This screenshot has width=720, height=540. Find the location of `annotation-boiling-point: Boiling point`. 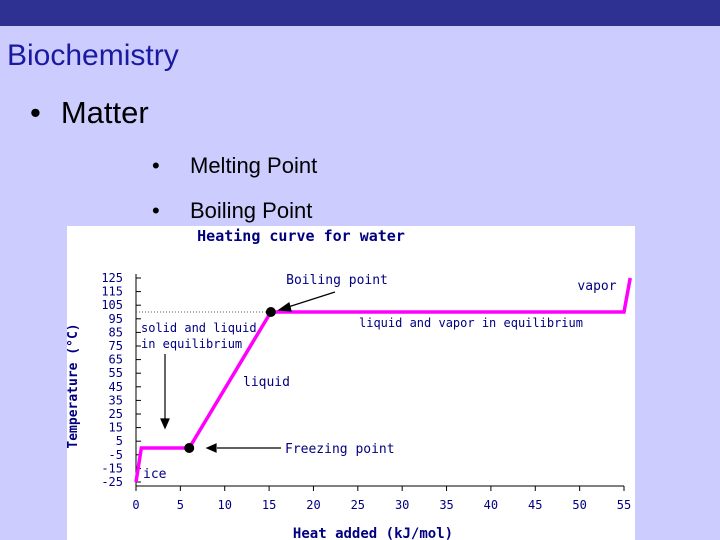

annotation-boiling-point: Boiling point is located at coordinates (337, 280).